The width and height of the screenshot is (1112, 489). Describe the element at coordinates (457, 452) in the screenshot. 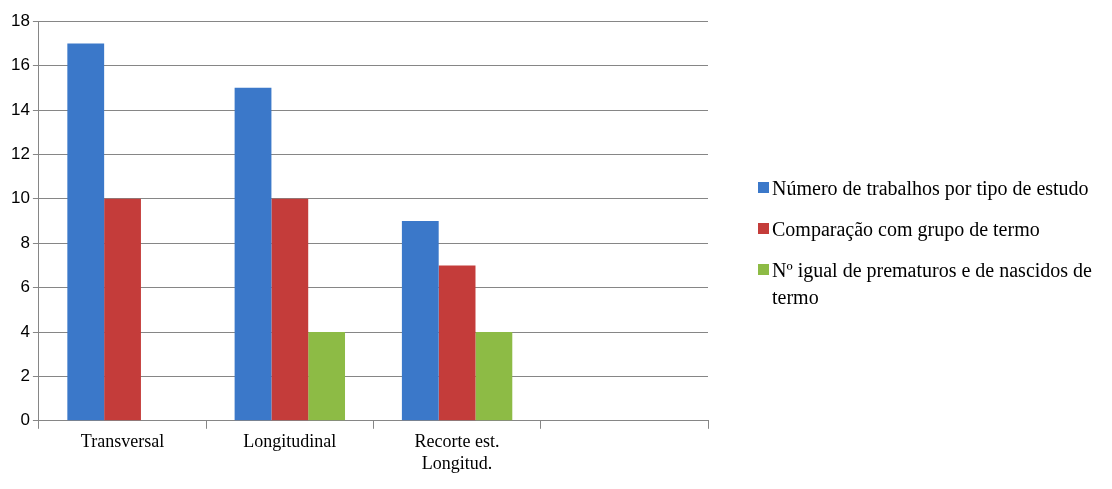

I see `x-tick-label: Recorte est. Longitud.` at that location.